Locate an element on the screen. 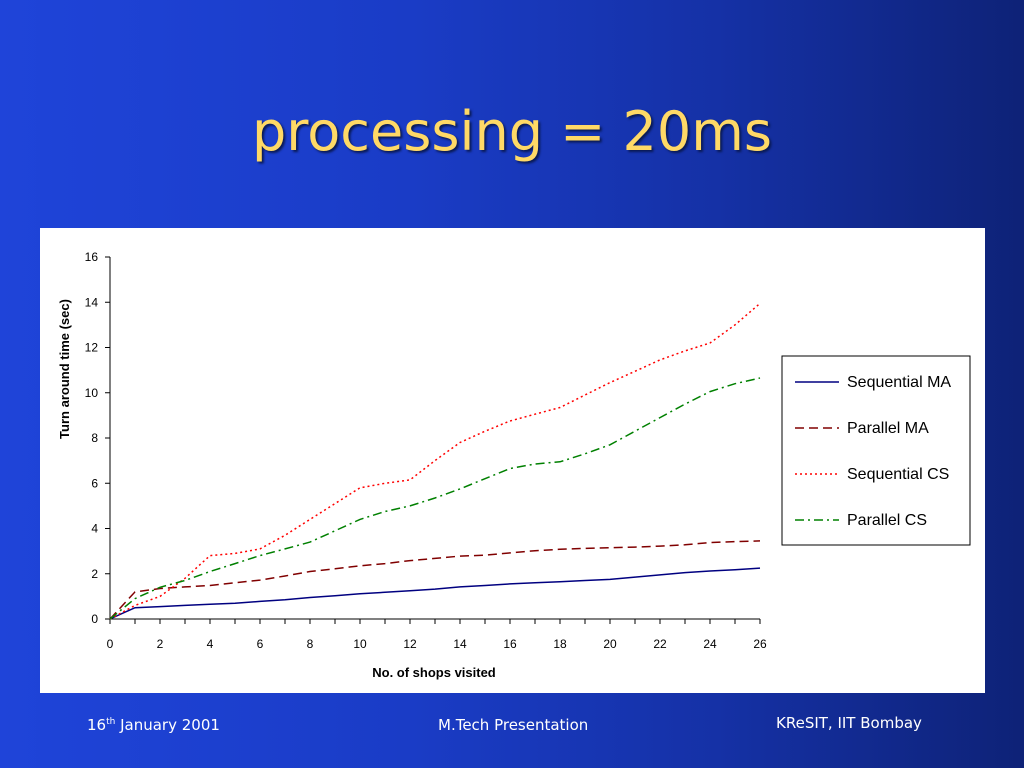 Image resolution: width=1024 pixels, height=768 pixels. footer-presentation-title: M.Tech Presentation is located at coordinates (513, 725).